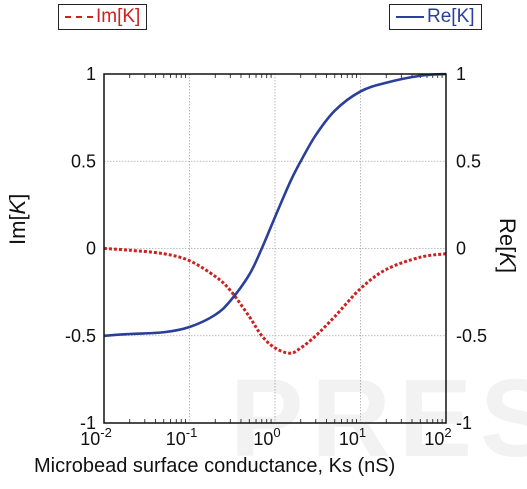  What do you see at coordinates (378, 418) in the screenshot?
I see `watermark: PRESS` at bounding box center [378, 418].